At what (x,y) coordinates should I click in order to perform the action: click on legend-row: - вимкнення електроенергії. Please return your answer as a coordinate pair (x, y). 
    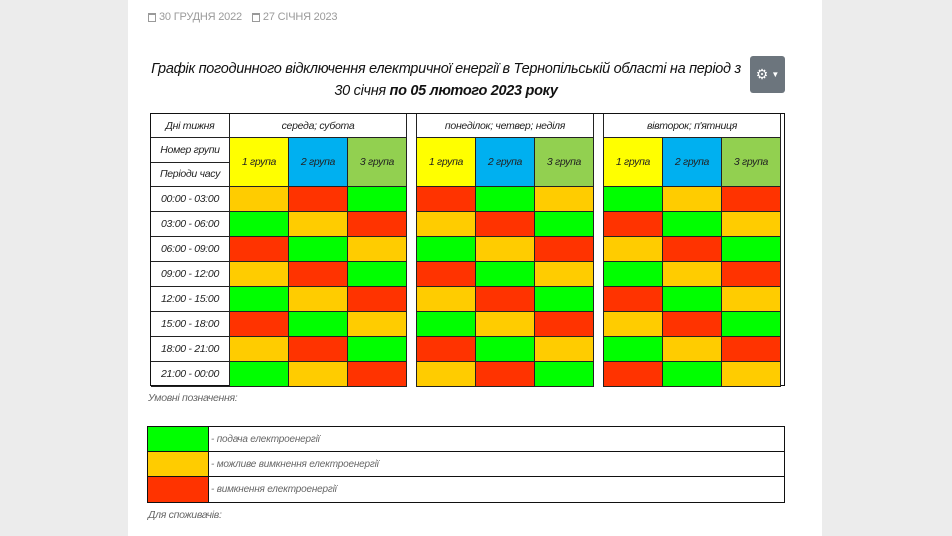
    Looking at the image, I should click on (466, 489).